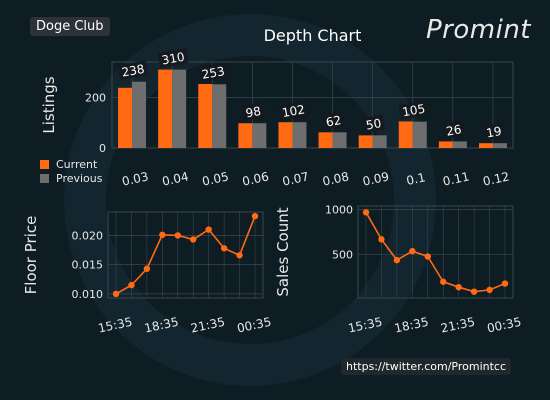 The image size is (550, 400). What do you see at coordinates (478, 30) in the screenshot?
I see `brand-logo: Promint` at bounding box center [478, 30].